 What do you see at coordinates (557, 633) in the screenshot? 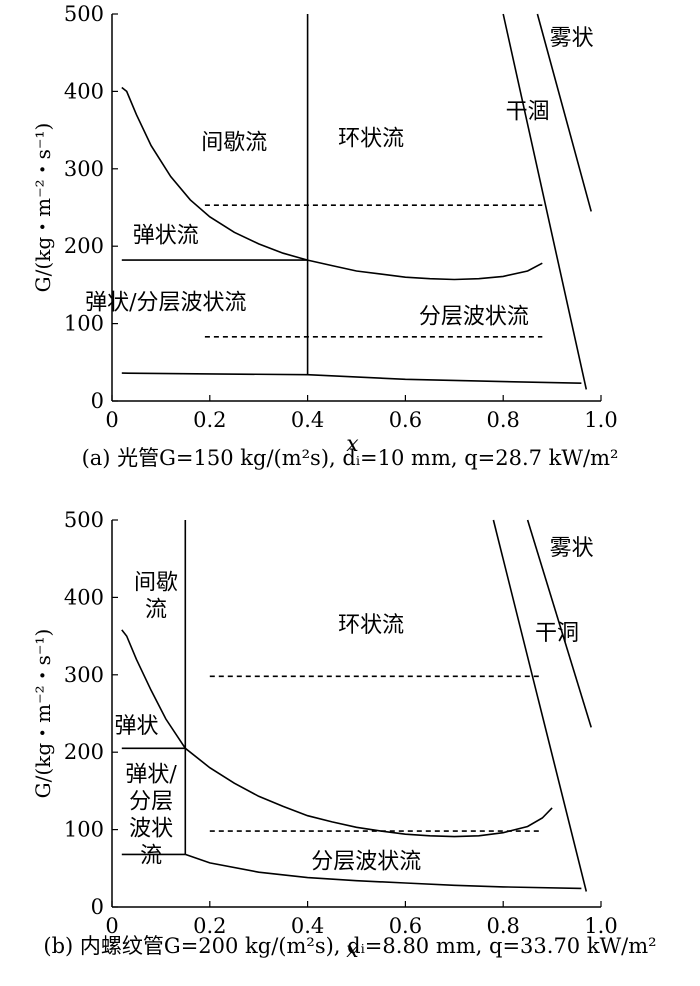
I see `region-label: 干洞` at bounding box center [557, 633].